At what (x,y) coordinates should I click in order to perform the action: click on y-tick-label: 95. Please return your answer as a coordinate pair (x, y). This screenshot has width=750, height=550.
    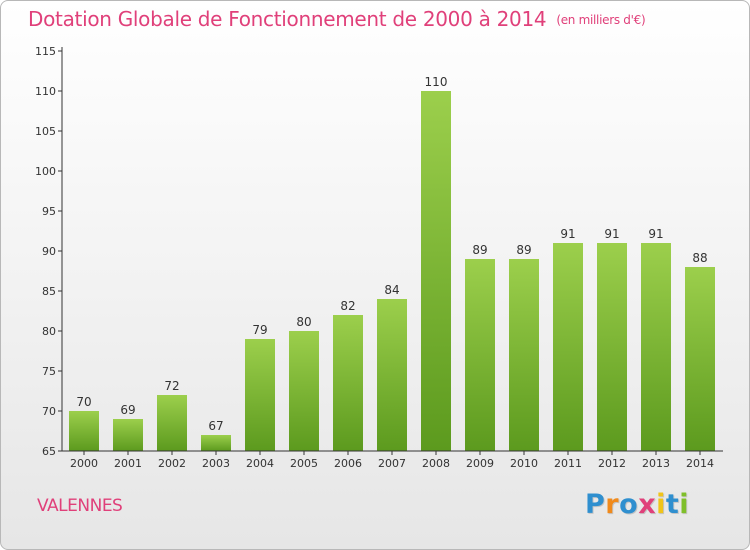
    Looking at the image, I should click on (49, 211).